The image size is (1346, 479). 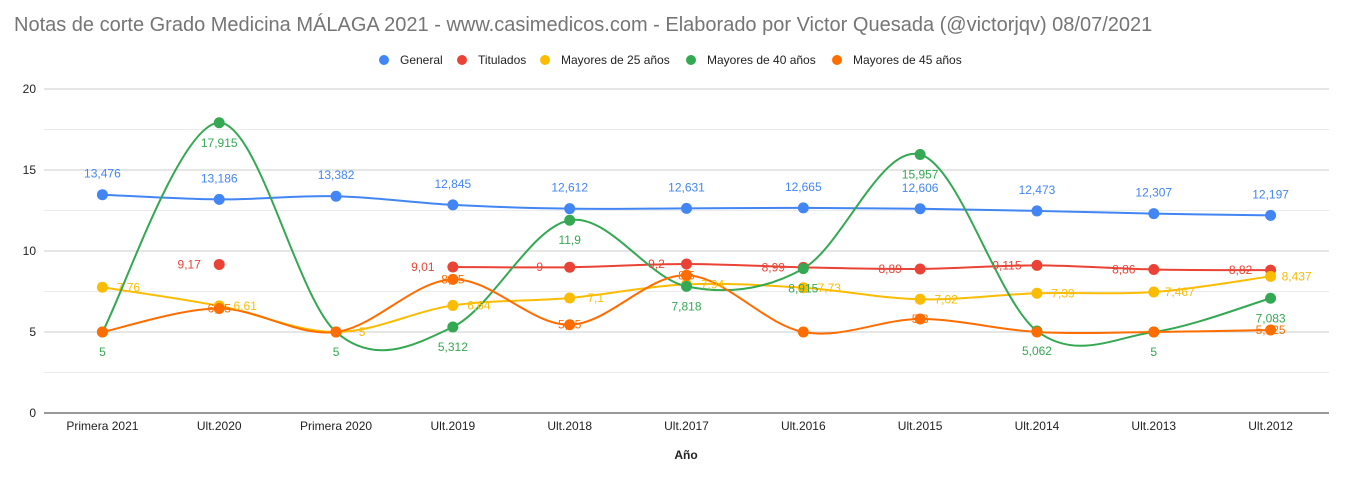 I want to click on data-label: 8,89, so click(x=890, y=269).